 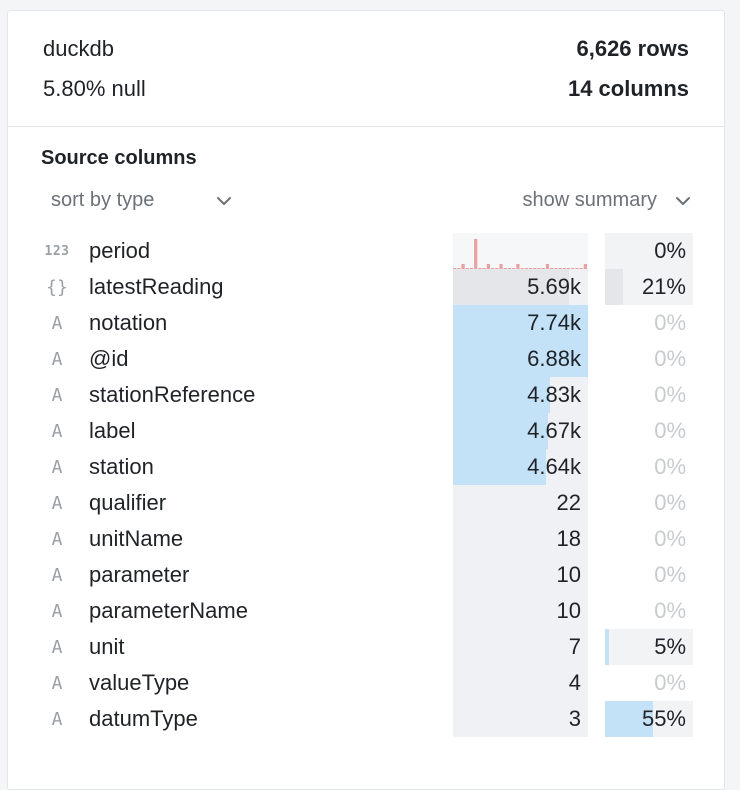 What do you see at coordinates (554, 394) in the screenshot?
I see `distinct-count: 4.83k` at bounding box center [554, 394].